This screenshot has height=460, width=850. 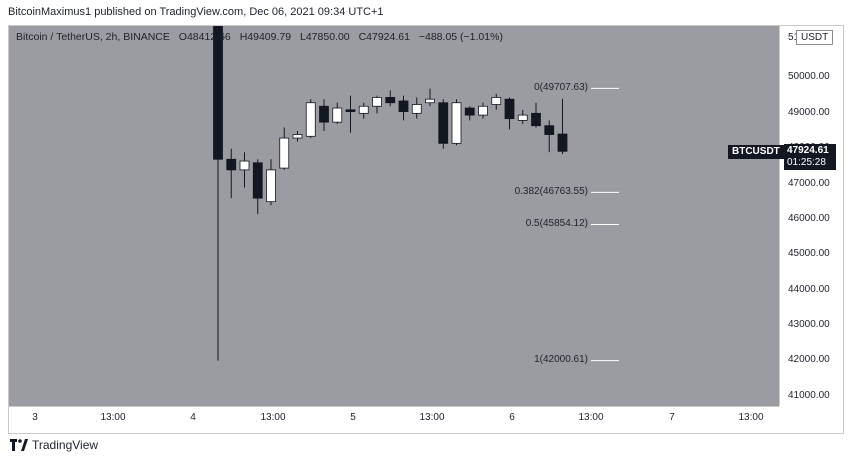 I want to click on time-axis-label: 4, so click(x=193, y=417).